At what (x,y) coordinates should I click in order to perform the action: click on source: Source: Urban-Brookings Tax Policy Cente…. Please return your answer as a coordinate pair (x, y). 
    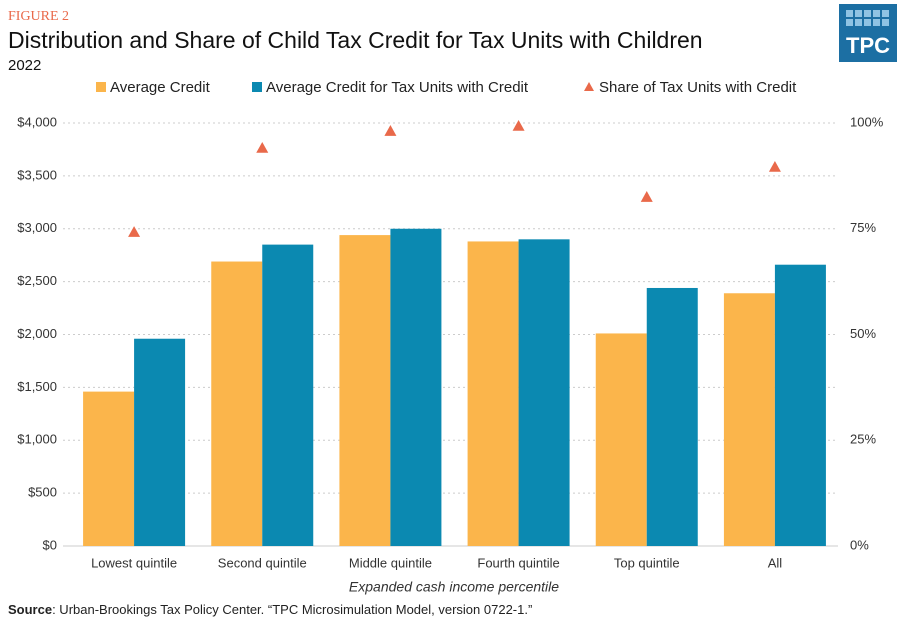
    Looking at the image, I should click on (270, 609).